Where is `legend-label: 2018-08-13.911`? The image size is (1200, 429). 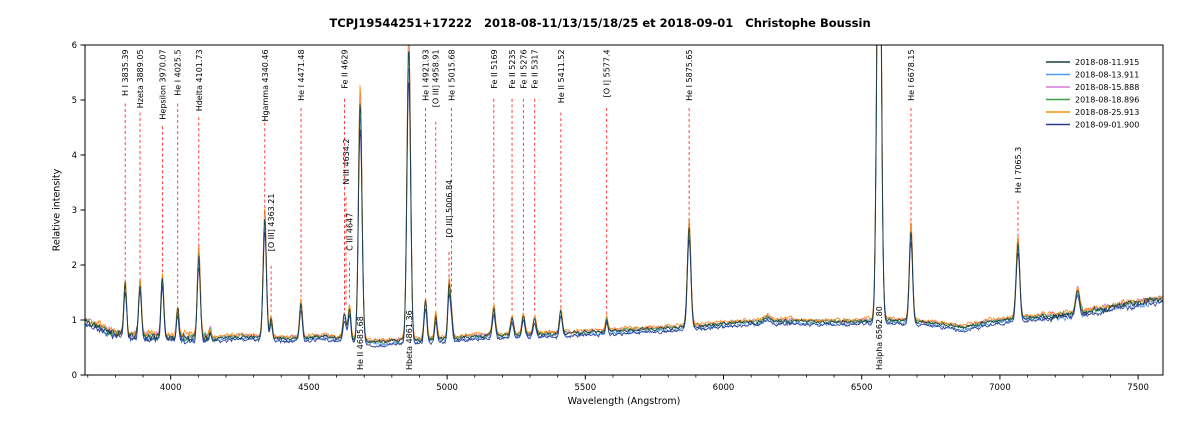 legend-label: 2018-08-13.911 is located at coordinates (1107, 75).